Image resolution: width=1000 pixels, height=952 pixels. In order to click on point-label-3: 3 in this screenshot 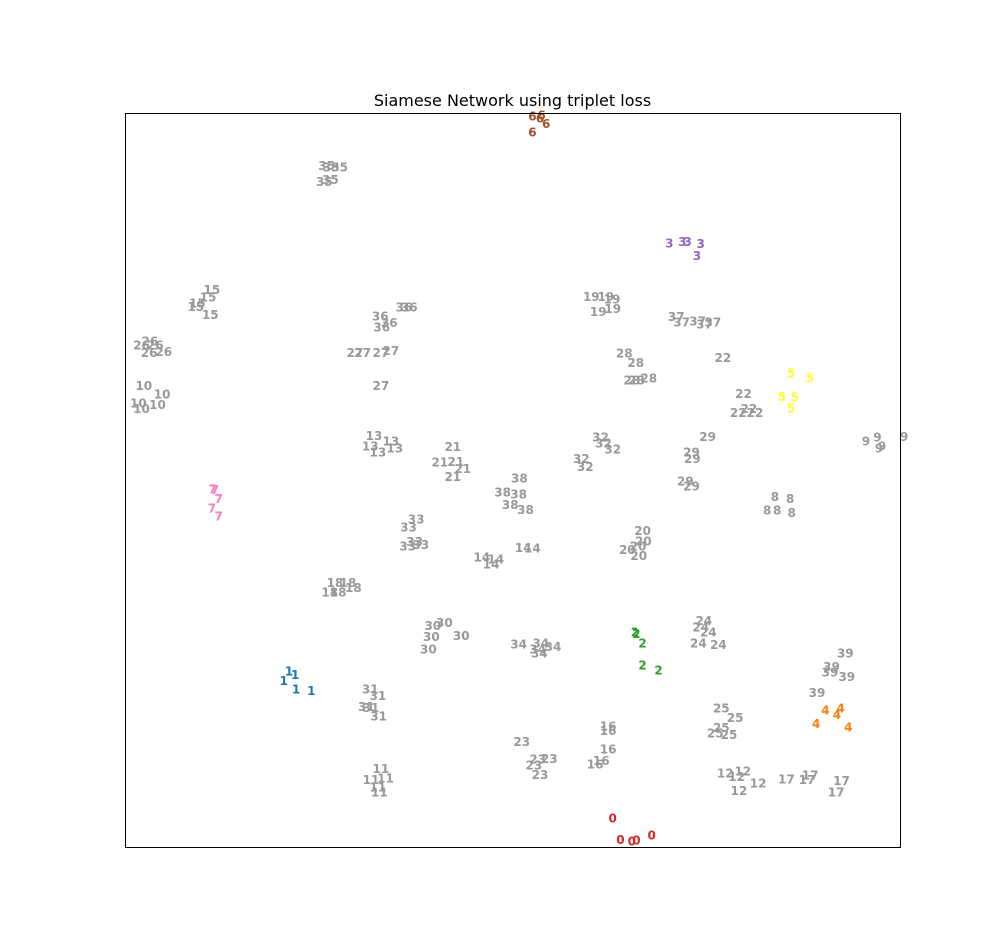, I will do `click(697, 256)`.